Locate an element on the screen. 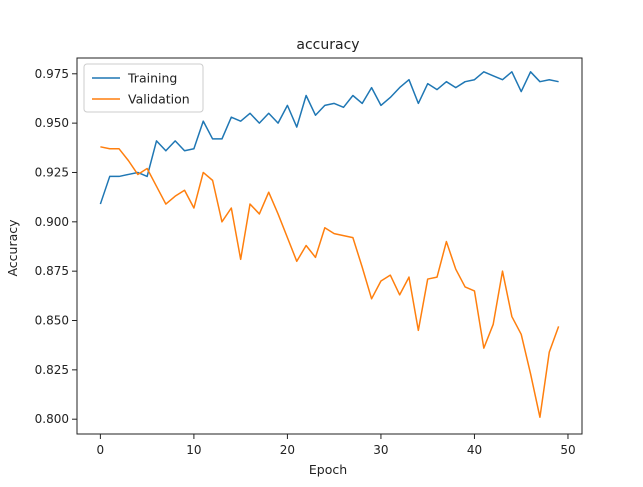  y-tick-label: 0.925 is located at coordinates (52, 172).